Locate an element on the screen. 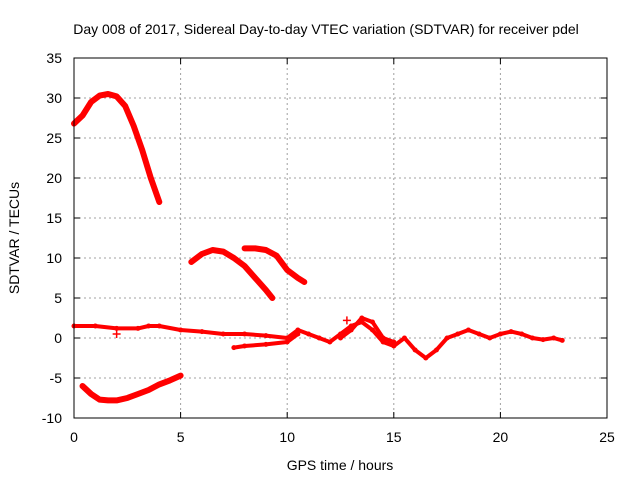 The image size is (640, 480). y-tick-label: 5 is located at coordinates (58, 298).